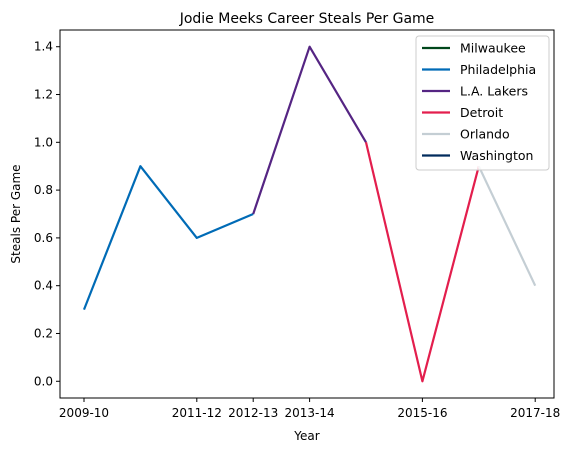 This screenshot has width=570, height=453. Describe the element at coordinates (43, 238) in the screenshot. I see `y-tick-label: 0.6` at that location.